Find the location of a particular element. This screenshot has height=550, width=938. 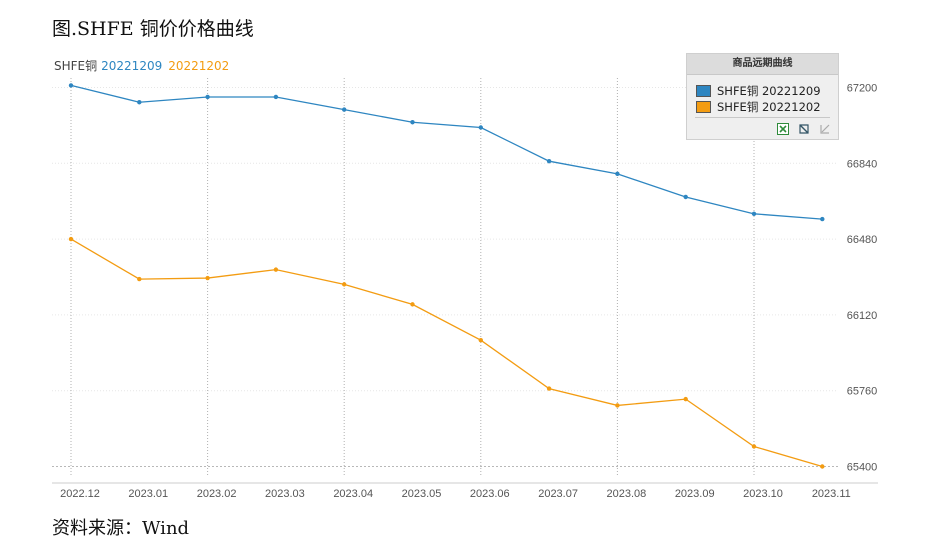

legend-label-series1: SHFE铜 20221209 is located at coordinates (769, 91).